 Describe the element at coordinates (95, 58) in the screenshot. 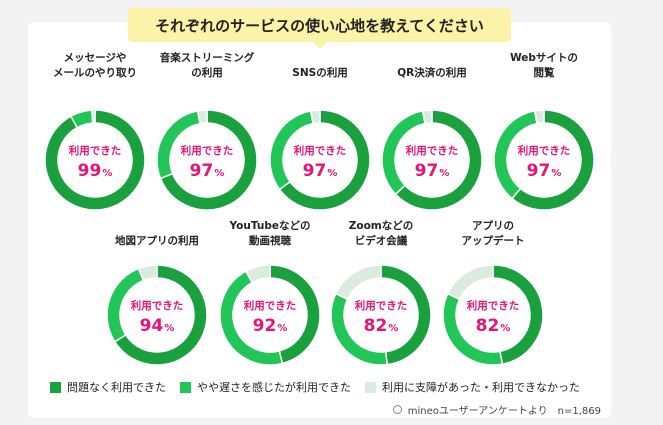

I see `category-label: メッセージや` at that location.